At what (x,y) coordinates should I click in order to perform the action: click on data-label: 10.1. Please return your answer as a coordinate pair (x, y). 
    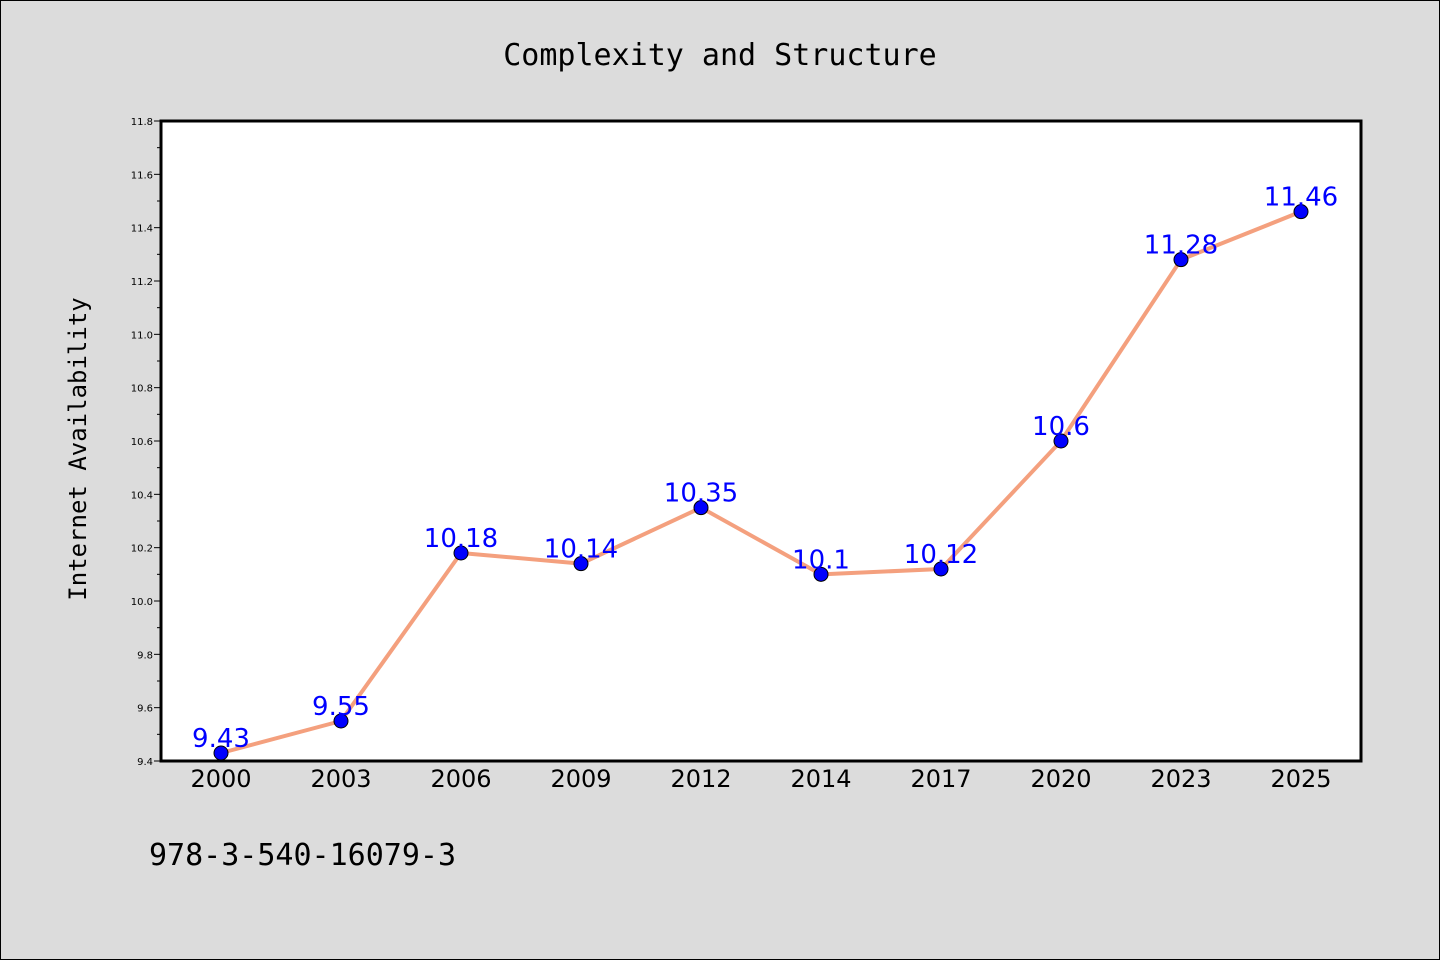
    Looking at the image, I should click on (821, 560).